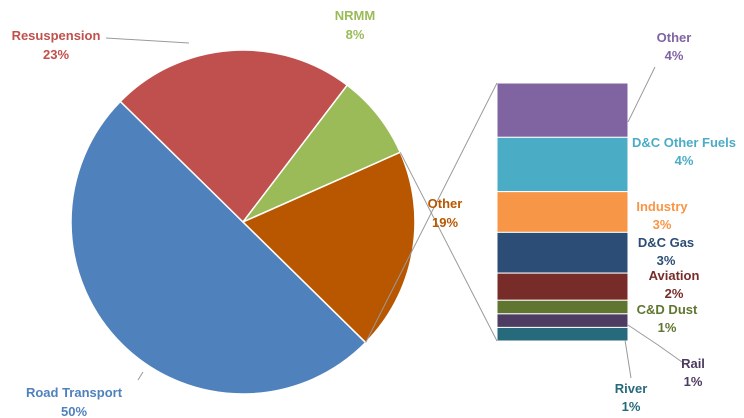 This screenshot has width=744, height=418. What do you see at coordinates (684, 142) in the screenshot?
I see `bar-label-dandc-other-fuels: D&C Other Fuels` at bounding box center [684, 142].